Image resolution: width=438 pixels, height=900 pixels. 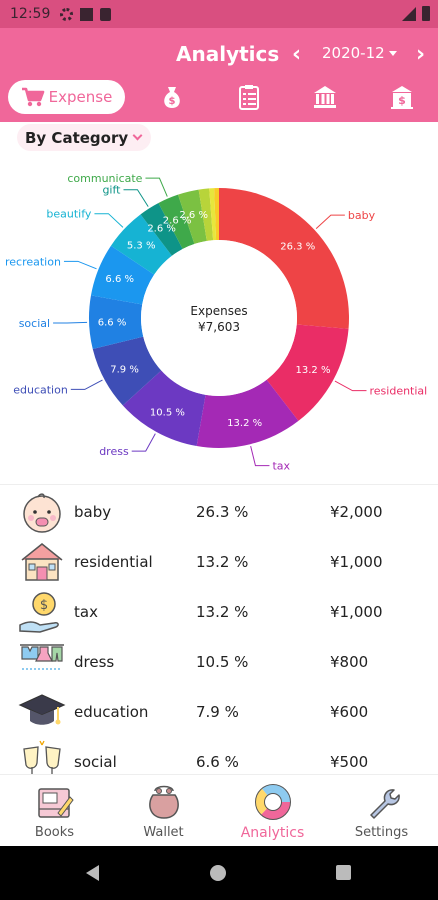 I want to click on category-filter-label: By Category, so click(x=77, y=137).